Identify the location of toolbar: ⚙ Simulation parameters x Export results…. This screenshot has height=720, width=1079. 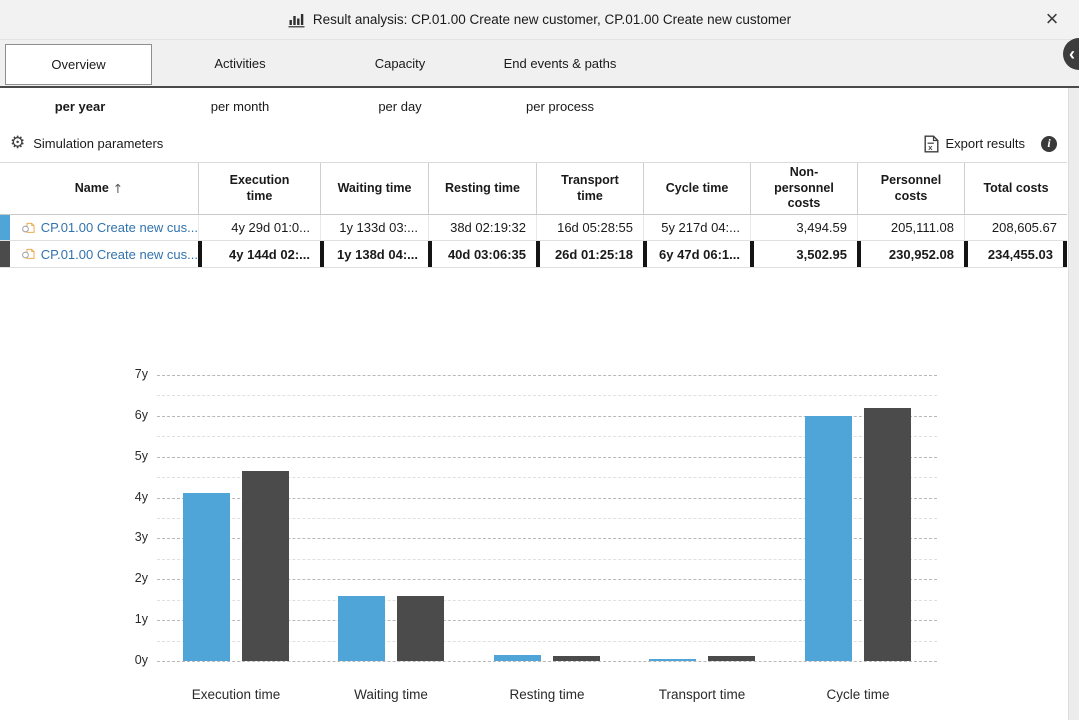
(539, 143).